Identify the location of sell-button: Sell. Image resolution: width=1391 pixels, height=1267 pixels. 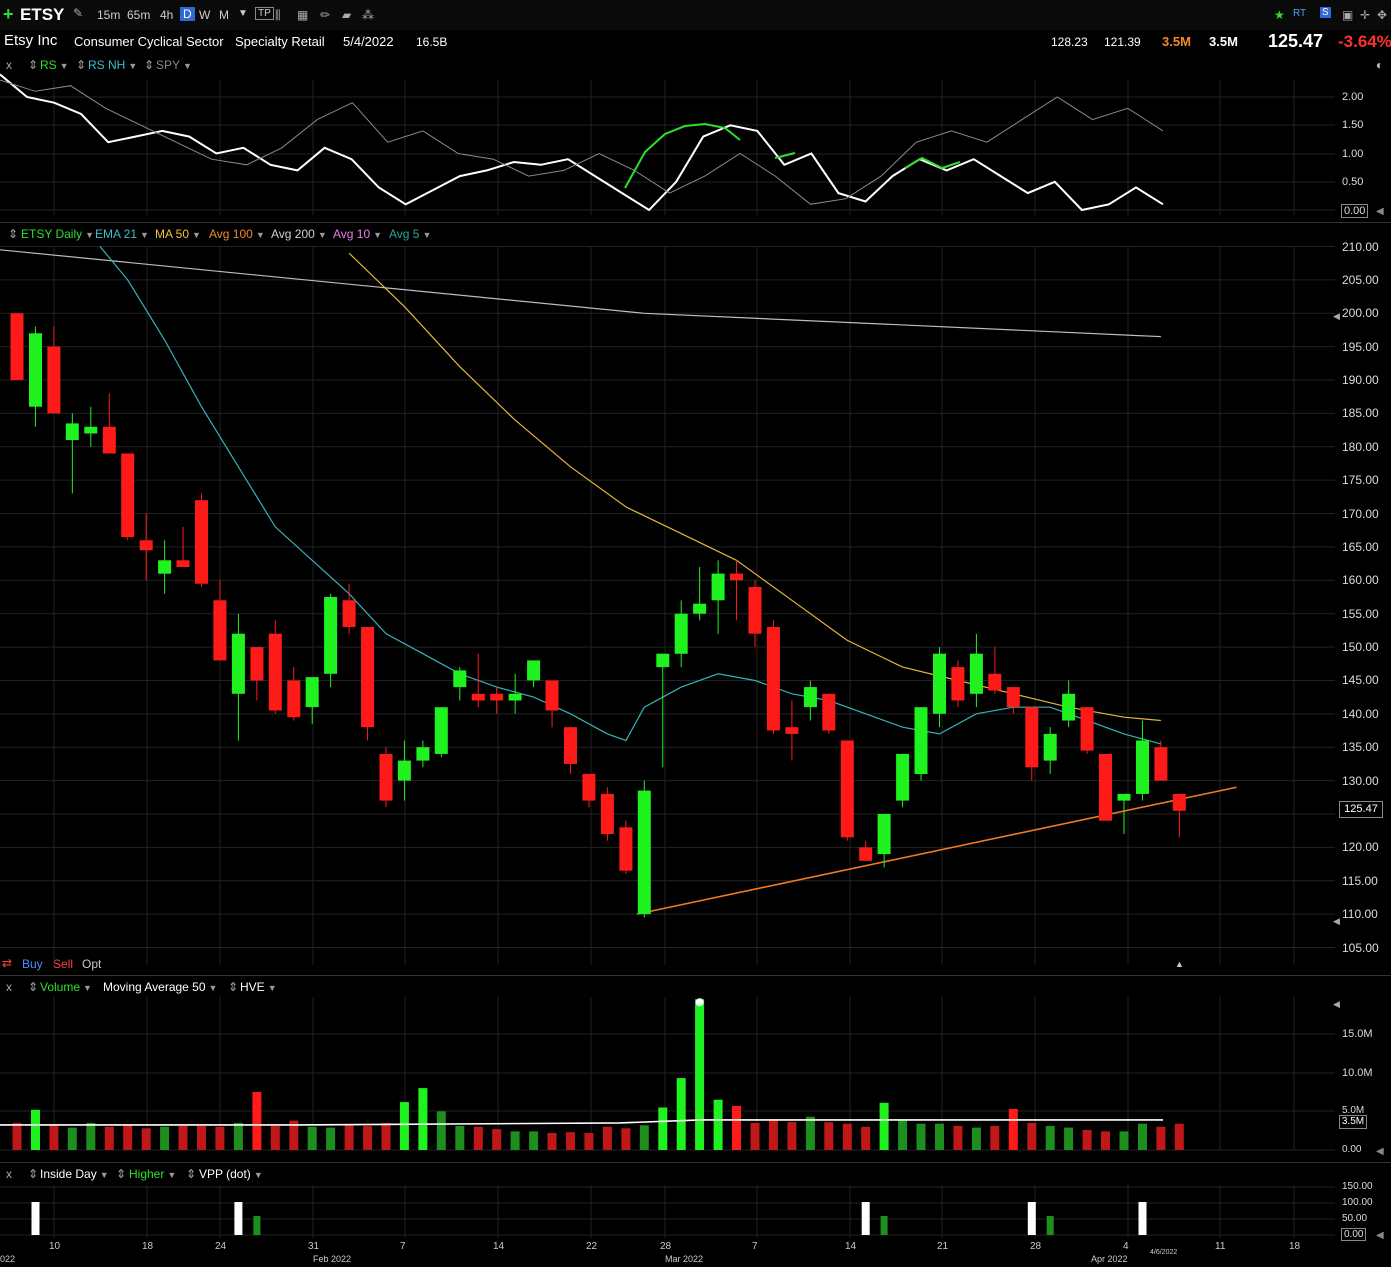
(63, 964).